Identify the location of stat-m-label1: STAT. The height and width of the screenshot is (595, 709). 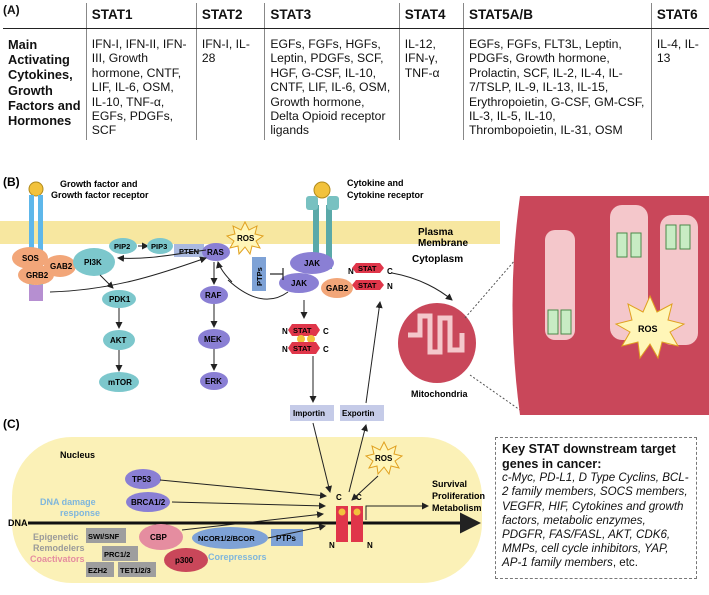
(302, 330).